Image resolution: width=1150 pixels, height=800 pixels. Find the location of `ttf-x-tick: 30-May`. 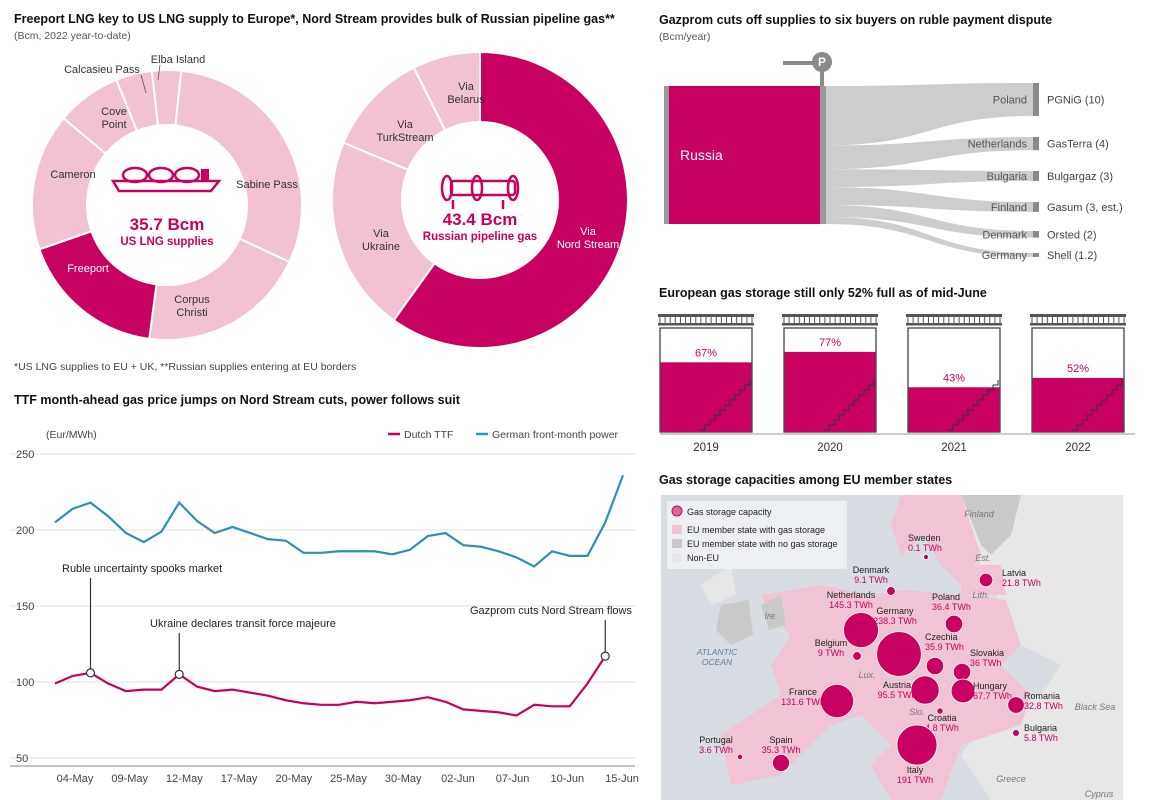

ttf-x-tick: 30-May is located at coordinates (403, 779).